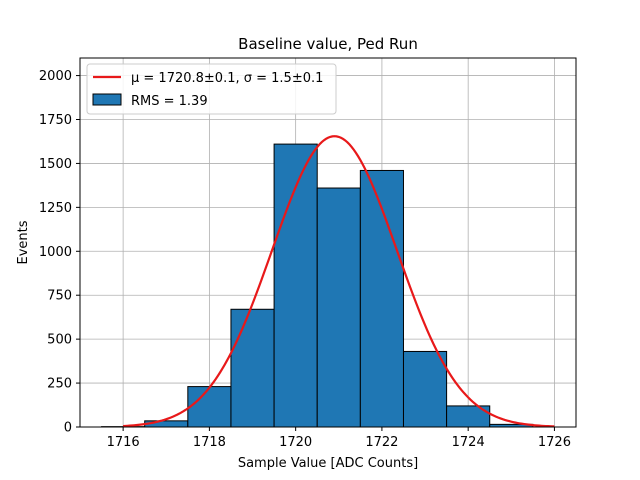 This screenshot has width=640, height=480. I want to click on legend-histogram-swatch, so click(107, 99).